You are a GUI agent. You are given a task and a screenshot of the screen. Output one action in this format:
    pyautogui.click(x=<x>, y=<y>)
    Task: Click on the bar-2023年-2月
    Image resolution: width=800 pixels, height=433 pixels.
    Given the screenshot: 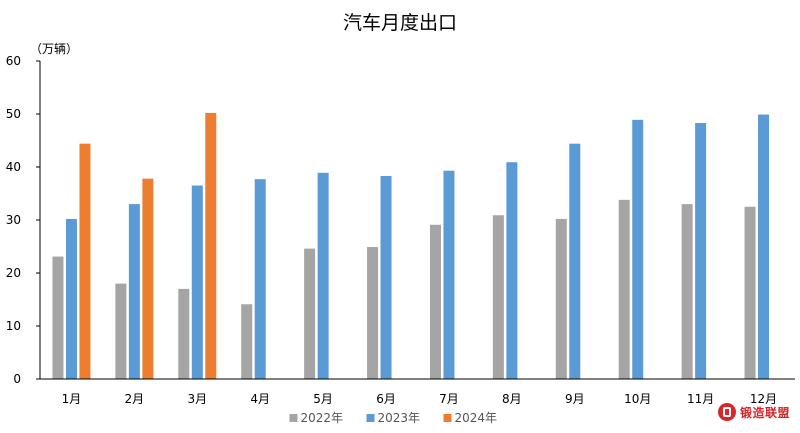 What is the action you would take?
    pyautogui.click(x=134, y=291)
    